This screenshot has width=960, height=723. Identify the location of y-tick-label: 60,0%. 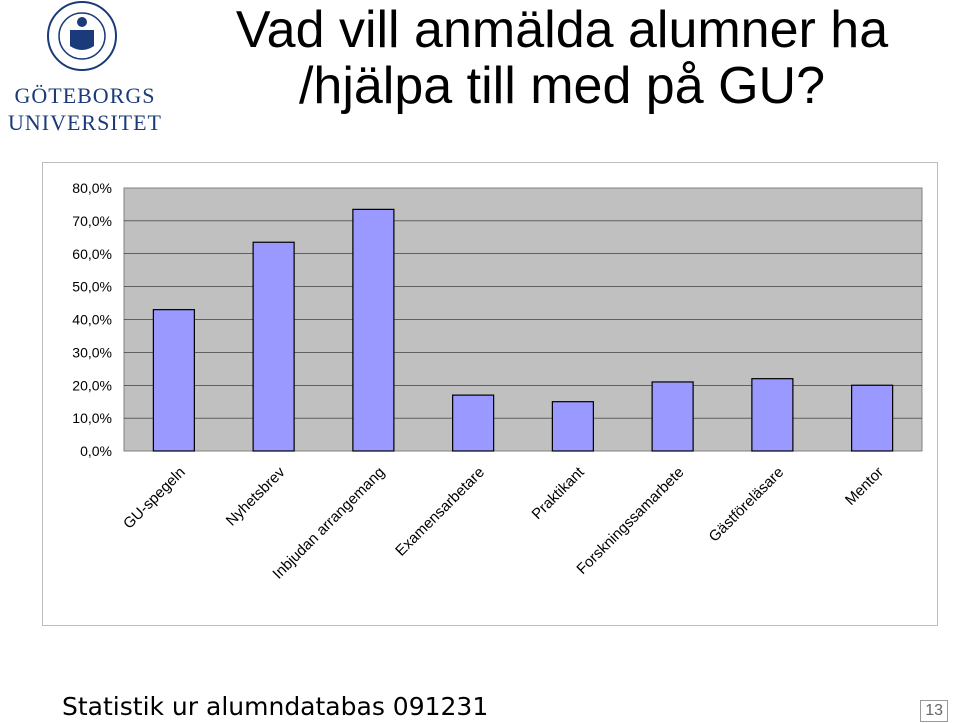
(92, 254).